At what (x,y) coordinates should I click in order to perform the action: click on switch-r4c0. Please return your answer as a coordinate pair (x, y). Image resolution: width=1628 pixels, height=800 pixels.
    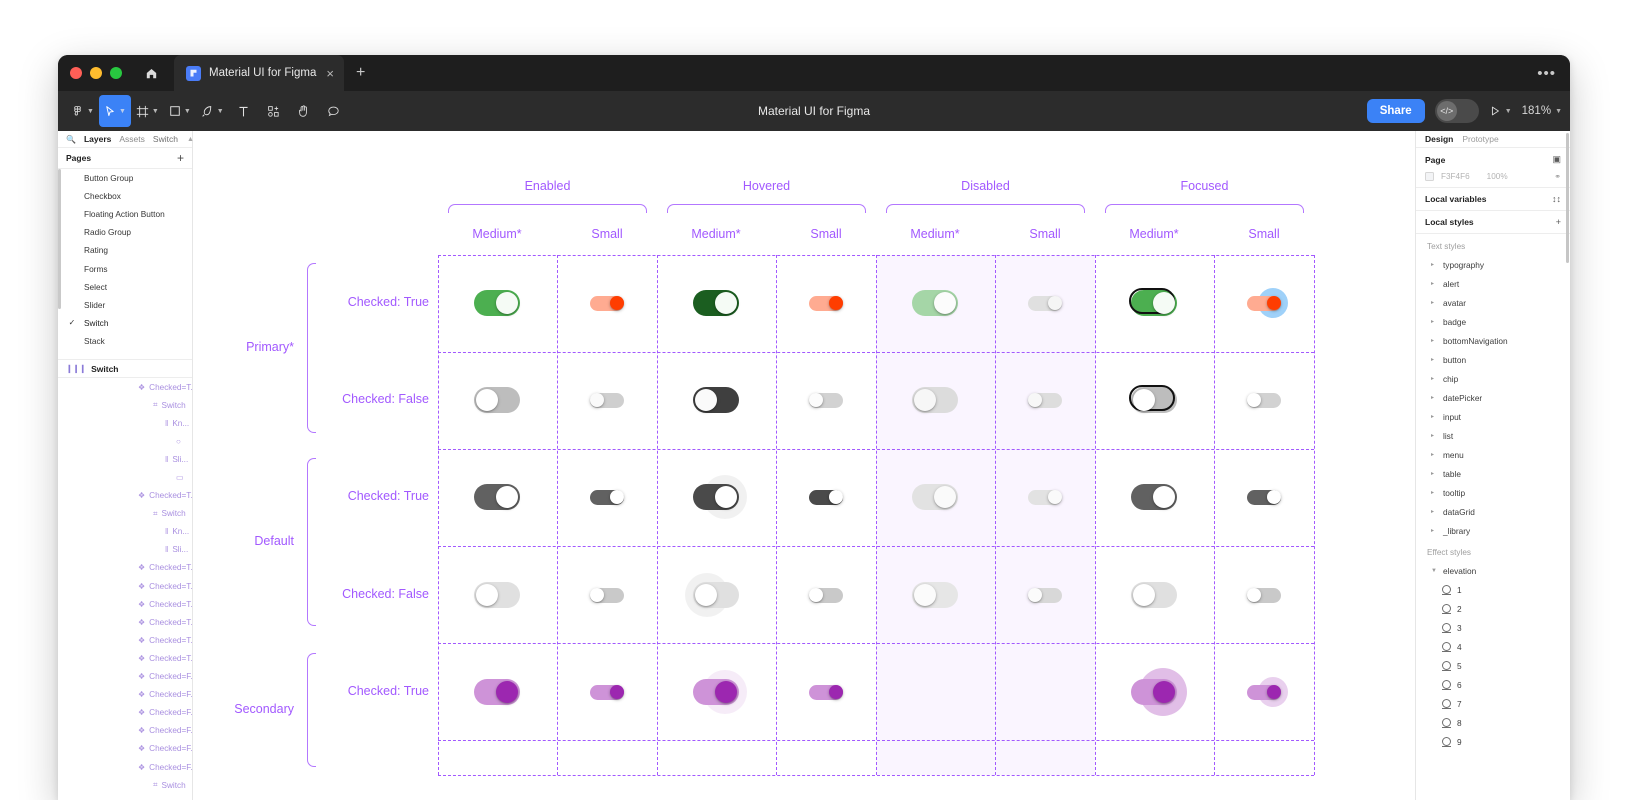
    Looking at the image, I should click on (497, 692).